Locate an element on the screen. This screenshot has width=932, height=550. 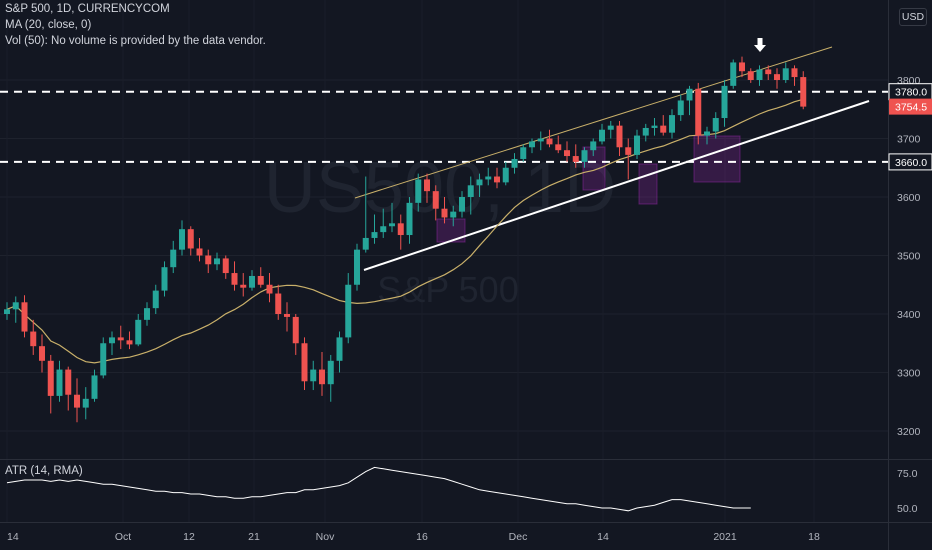
atr-tick-label: 75.0 is located at coordinates (907, 474).